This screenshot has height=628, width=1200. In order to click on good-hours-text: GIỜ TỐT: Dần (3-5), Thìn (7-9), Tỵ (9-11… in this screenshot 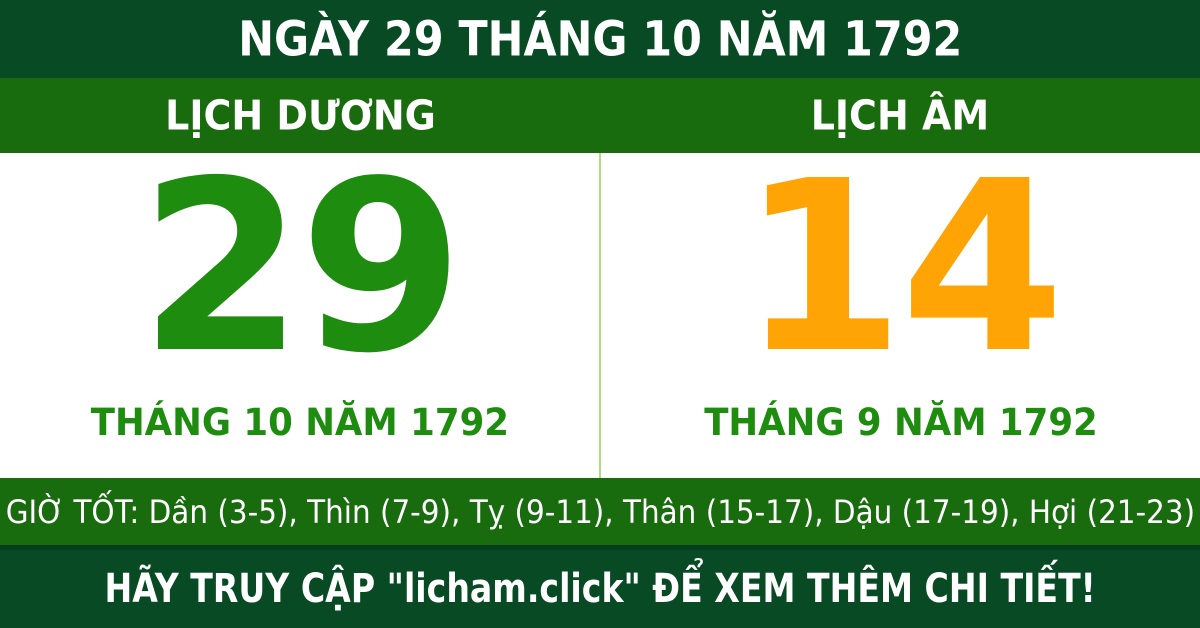, I will do `click(600, 511)`.